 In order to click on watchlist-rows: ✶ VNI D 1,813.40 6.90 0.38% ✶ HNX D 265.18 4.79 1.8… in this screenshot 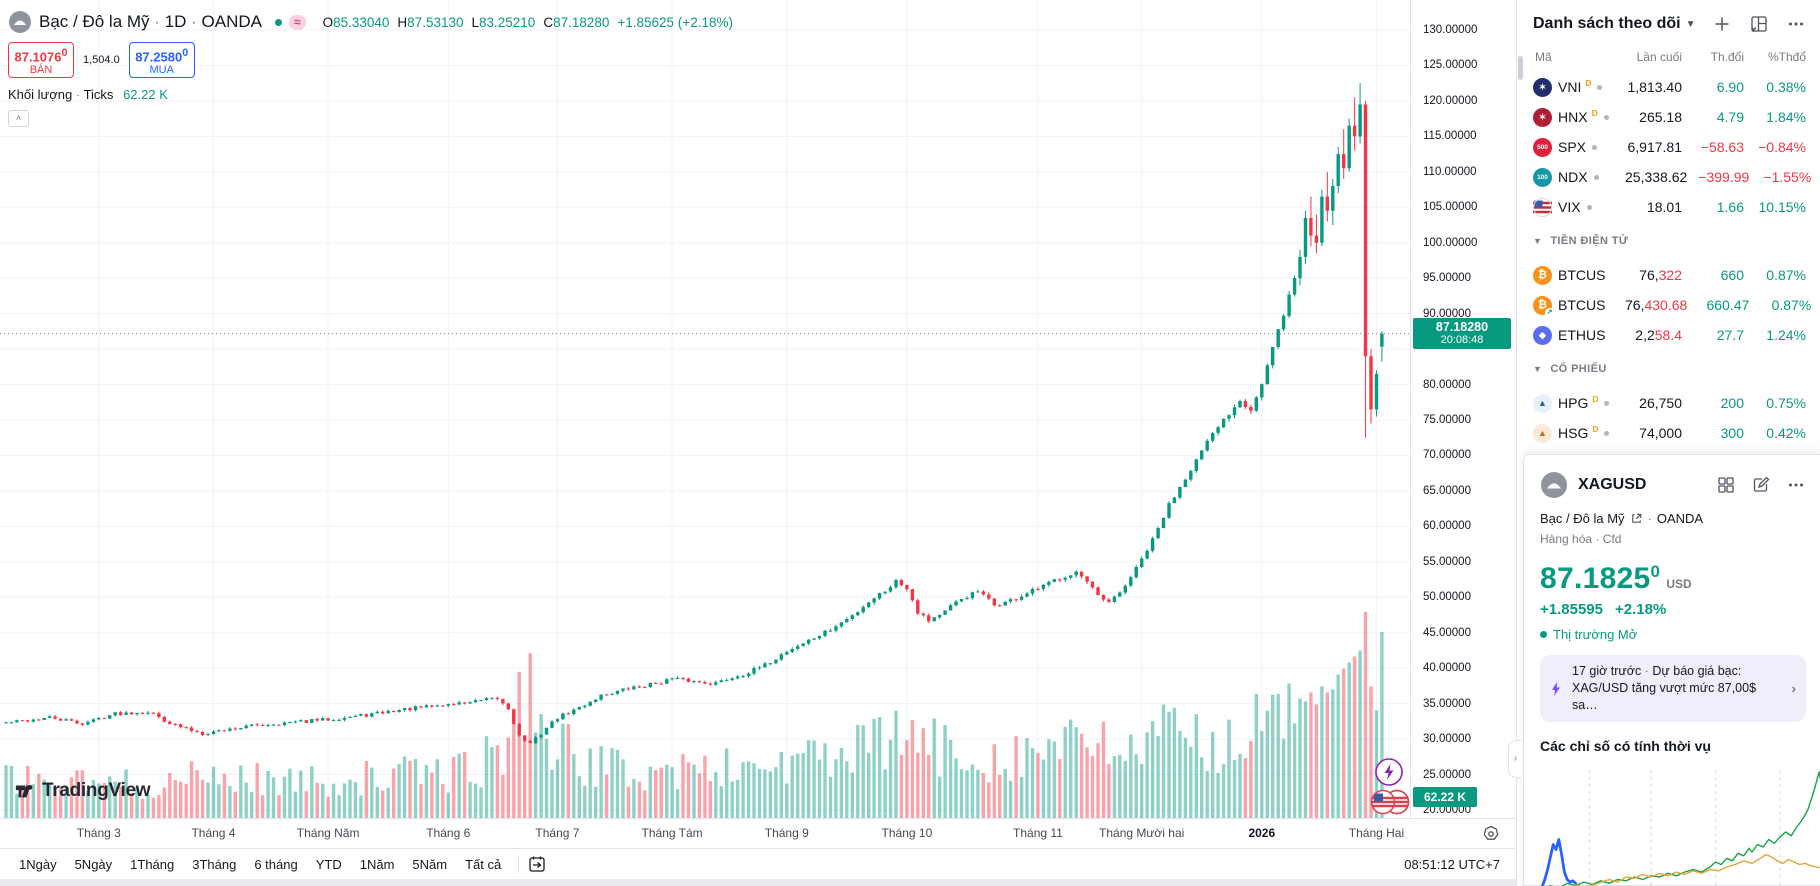, I will do `click(1668, 260)`.